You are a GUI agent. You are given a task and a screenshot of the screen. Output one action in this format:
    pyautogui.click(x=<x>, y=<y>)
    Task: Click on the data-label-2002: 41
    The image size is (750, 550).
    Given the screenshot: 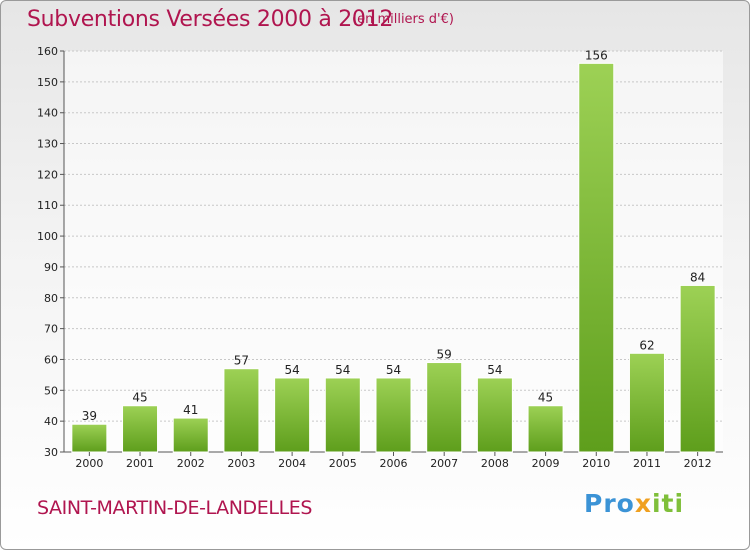 What is the action you would take?
    pyautogui.click(x=190, y=410)
    